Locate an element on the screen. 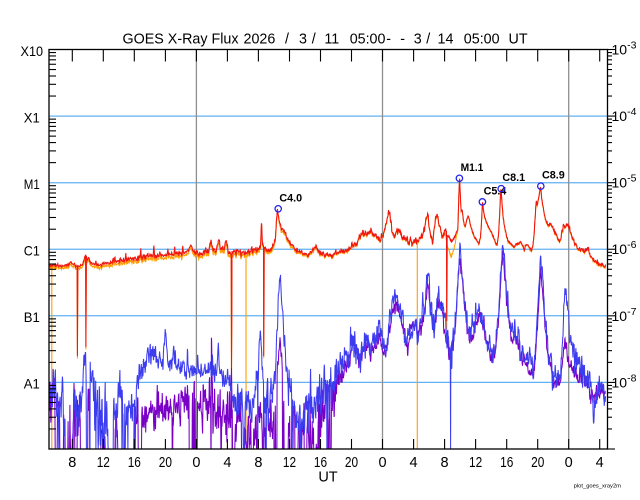 The width and height of the screenshot is (640, 500). svg-text: X1 is located at coordinates (32, 117).